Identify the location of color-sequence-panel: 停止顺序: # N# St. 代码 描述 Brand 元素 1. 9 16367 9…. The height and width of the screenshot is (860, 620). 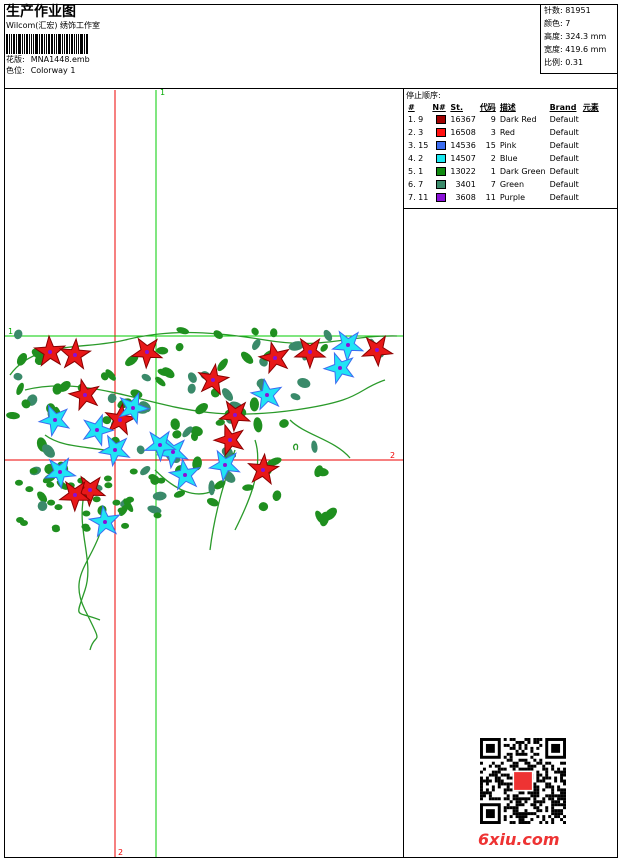
(511, 149).